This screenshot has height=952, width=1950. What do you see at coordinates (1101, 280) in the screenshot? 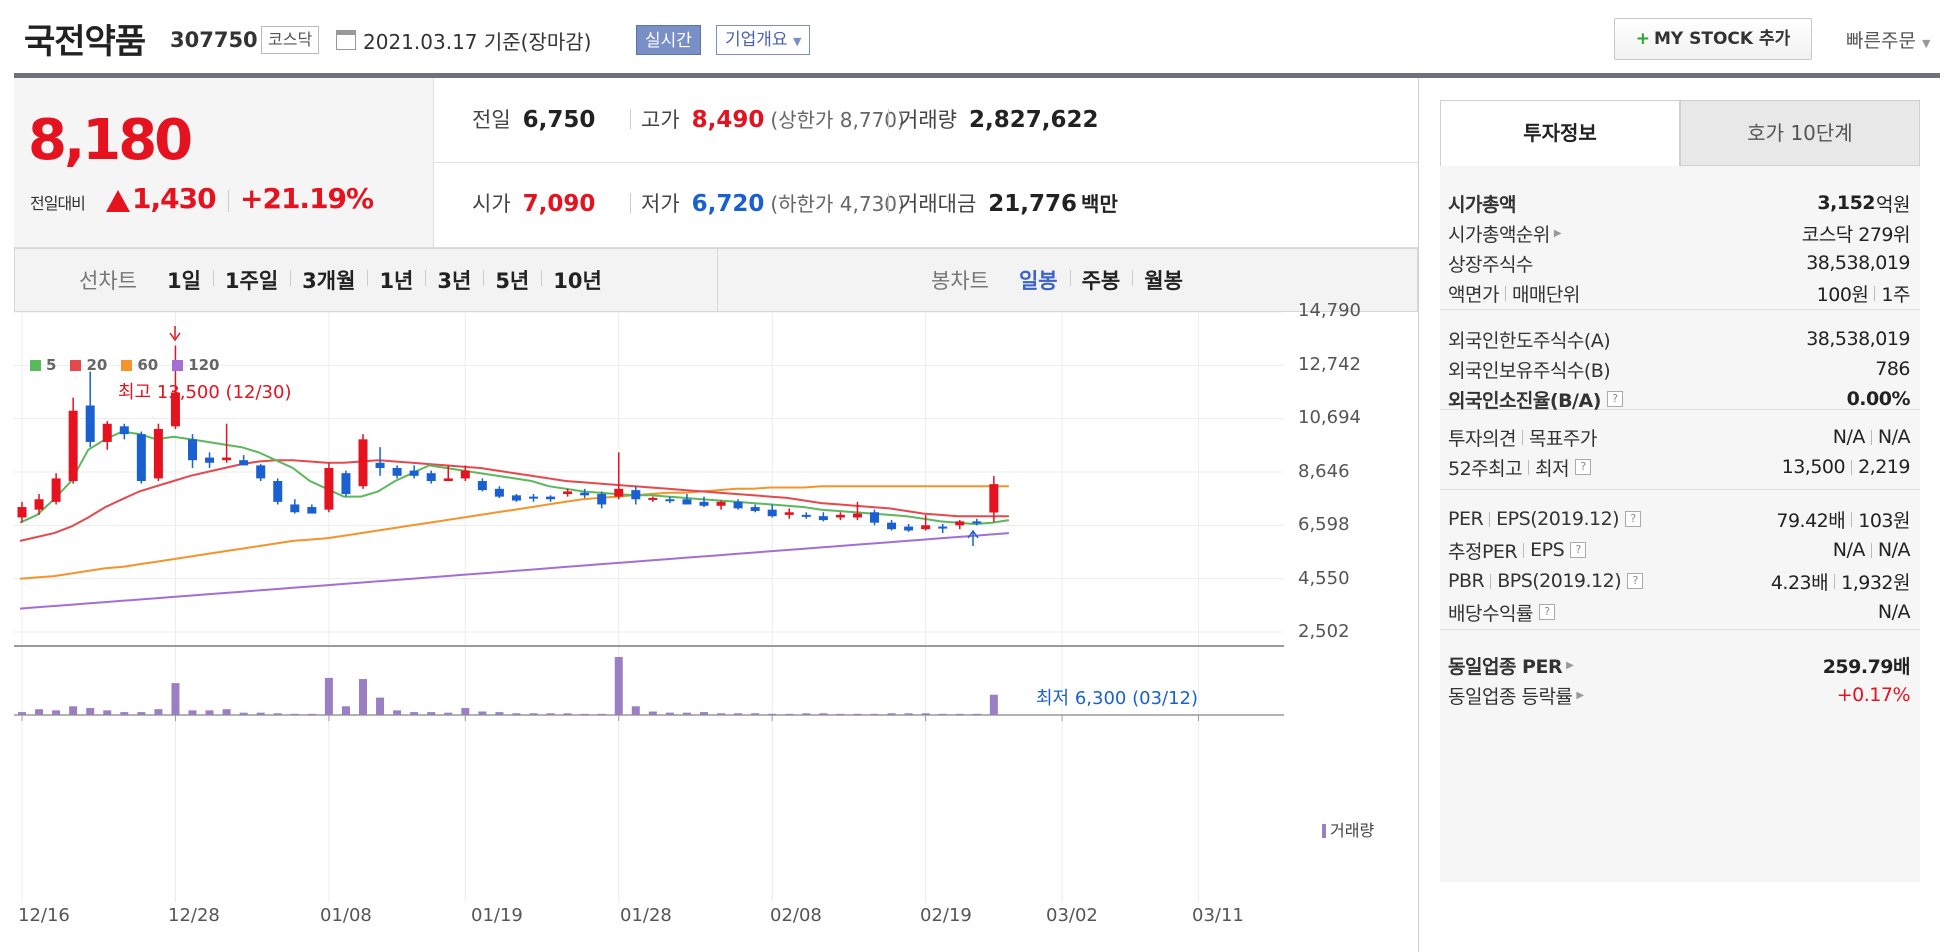
I see `candle-weekly: 주봉` at bounding box center [1101, 280].